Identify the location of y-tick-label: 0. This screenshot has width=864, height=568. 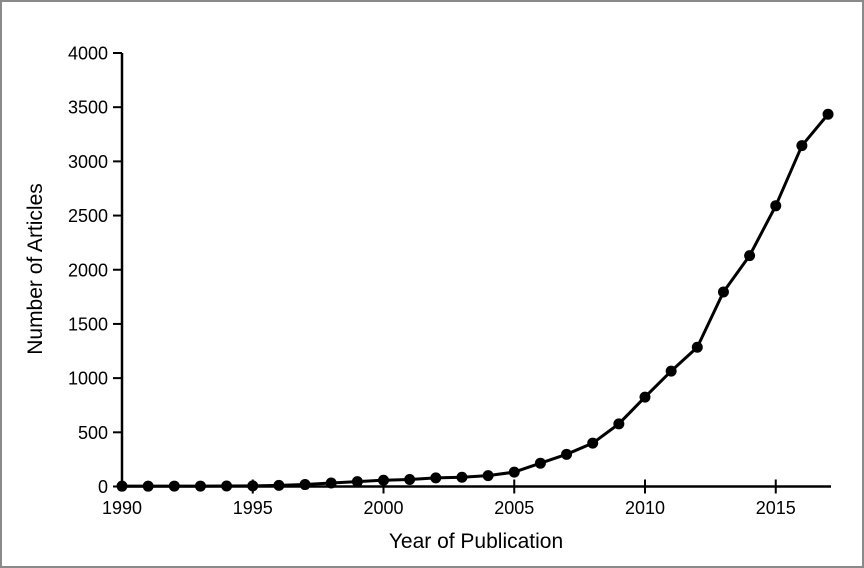
(103, 487).